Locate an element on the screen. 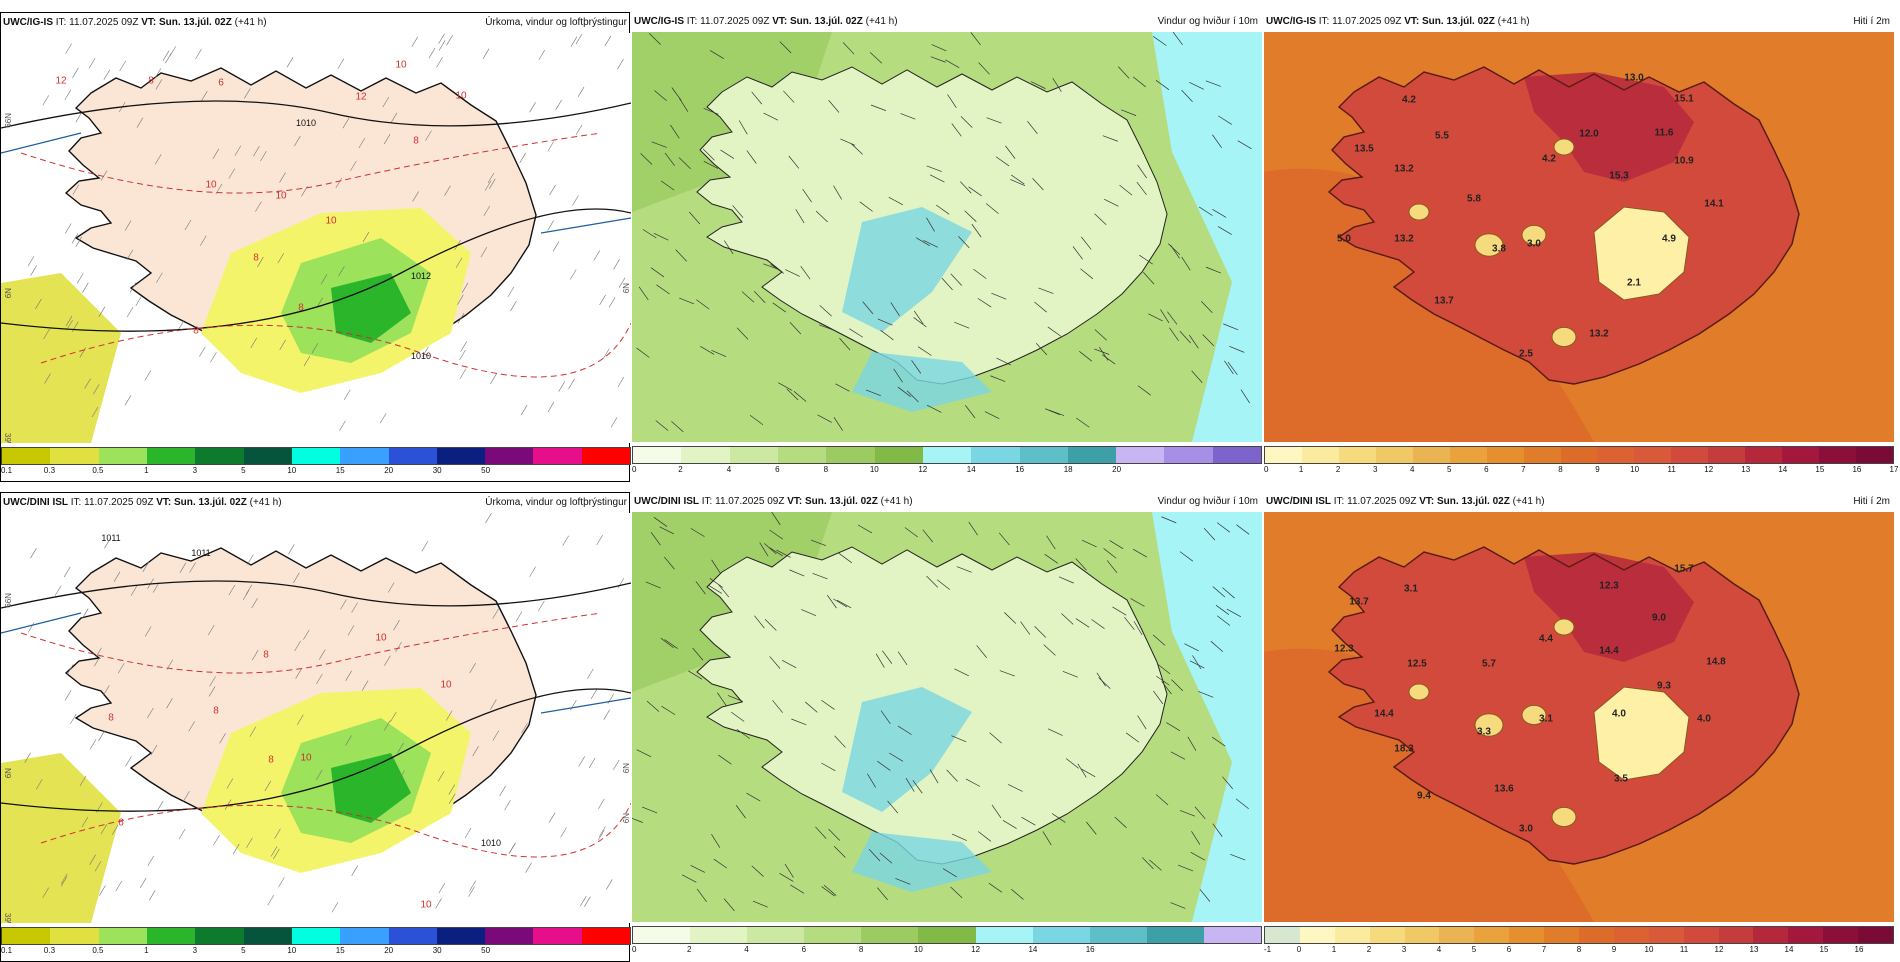 This screenshot has height=962, width=1900. colorbar-ticks: 0.1 0.3 0.5 1 3 5 10 15 20 30 50 is located at coordinates (316, 951).